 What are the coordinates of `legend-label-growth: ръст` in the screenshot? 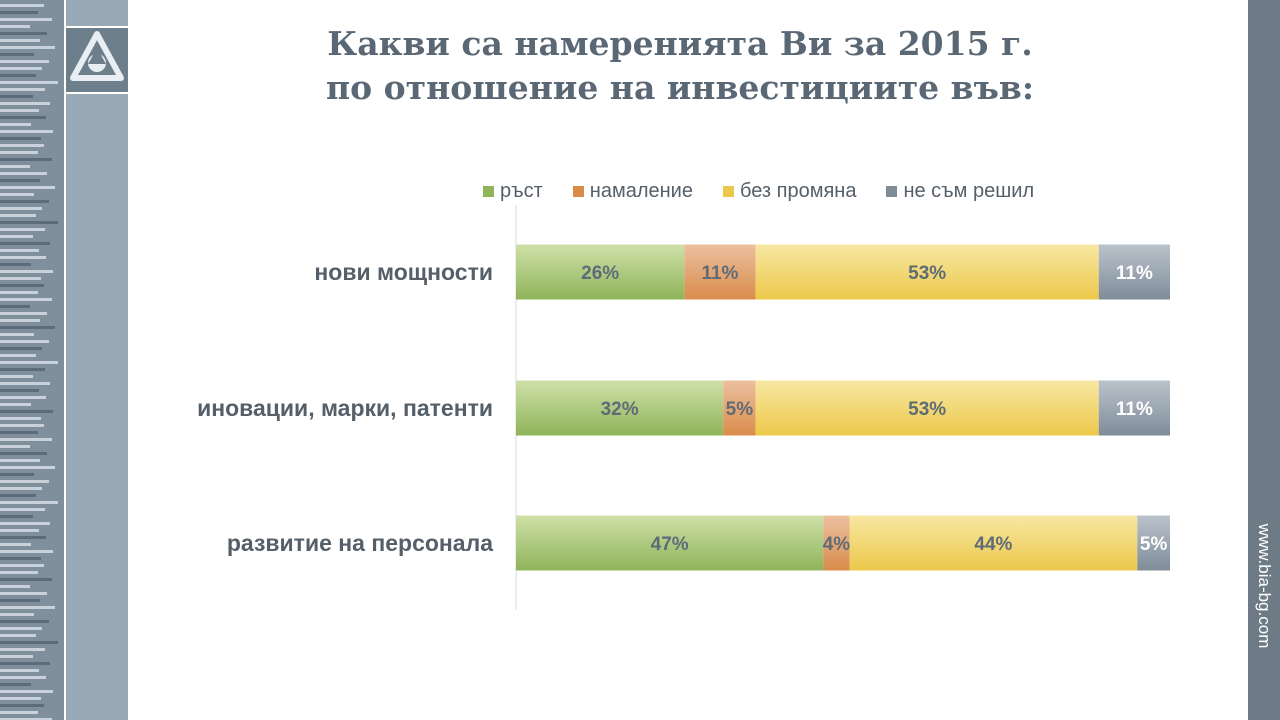 It's located at (521, 190).